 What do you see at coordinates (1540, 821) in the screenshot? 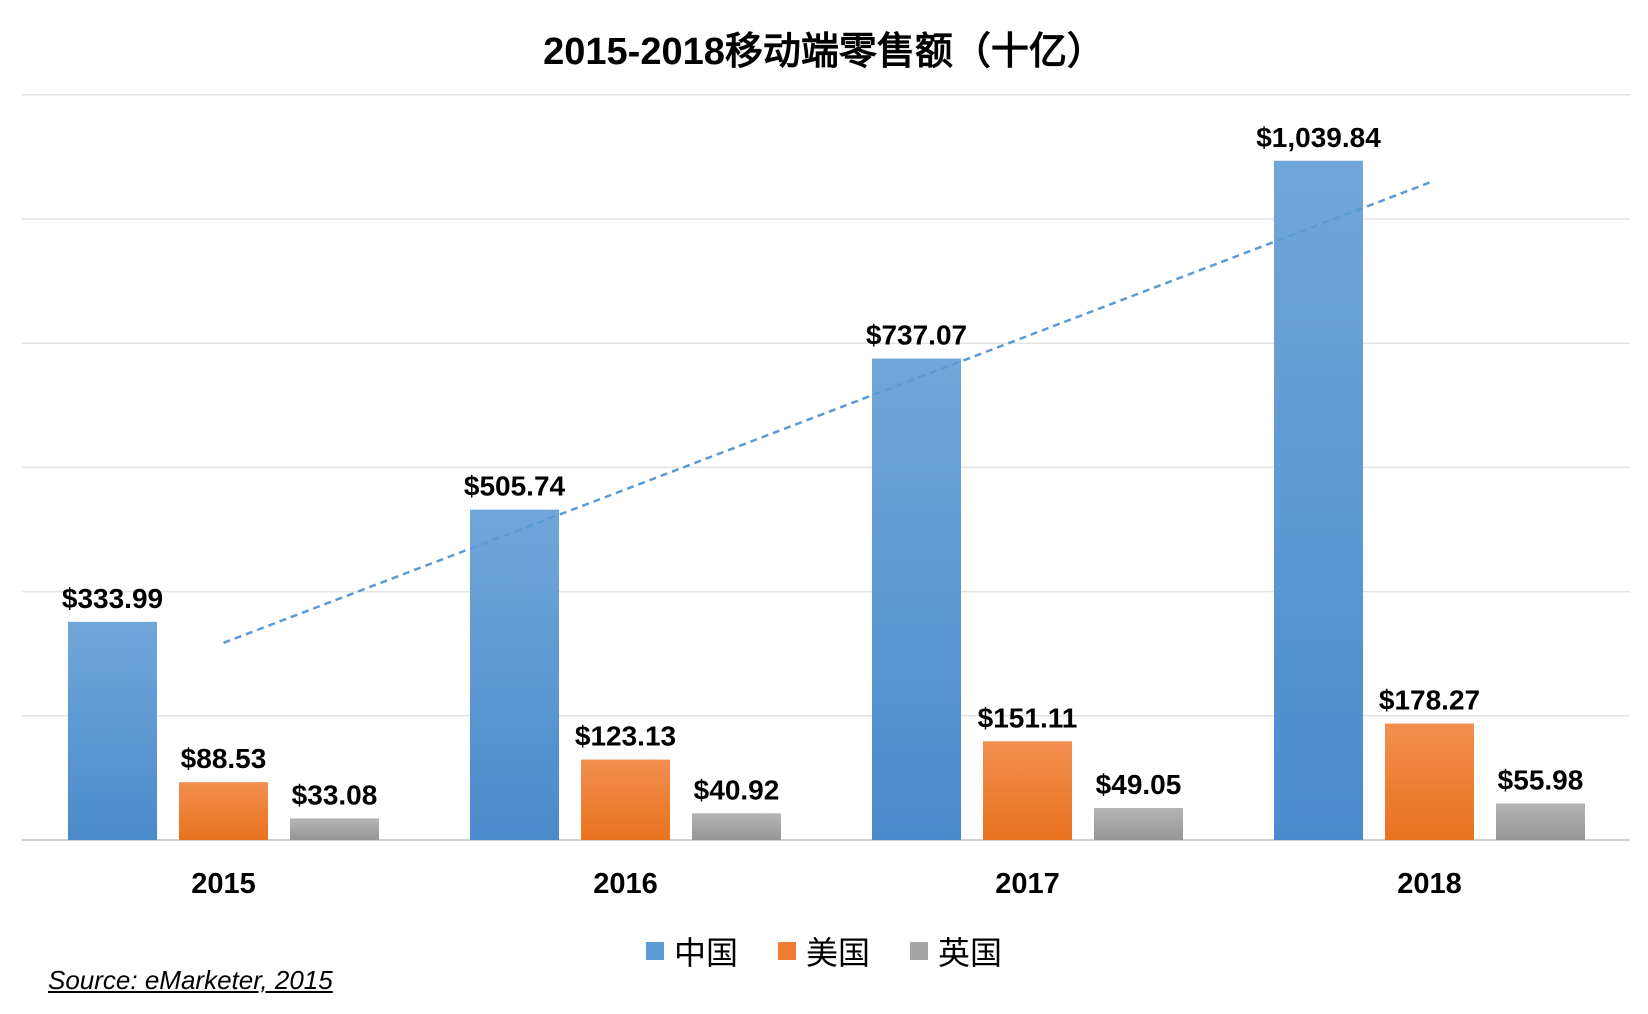
I see `bar-2018-s2` at bounding box center [1540, 821].